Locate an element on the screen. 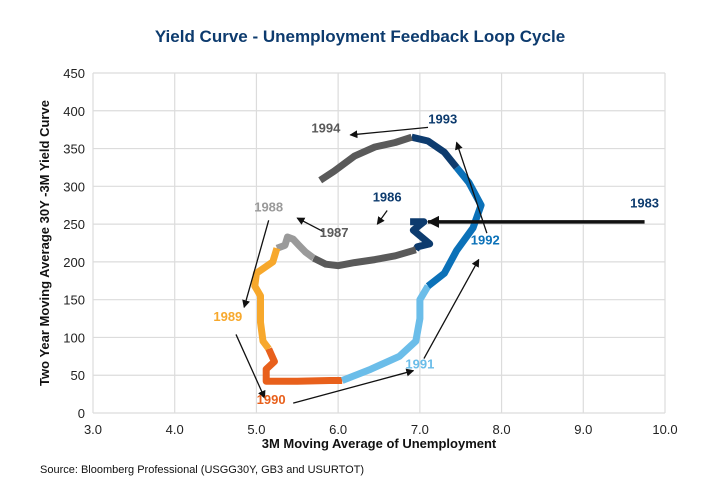 The width and height of the screenshot is (720, 500). annotation-label-1987: 1987 is located at coordinates (334, 232).